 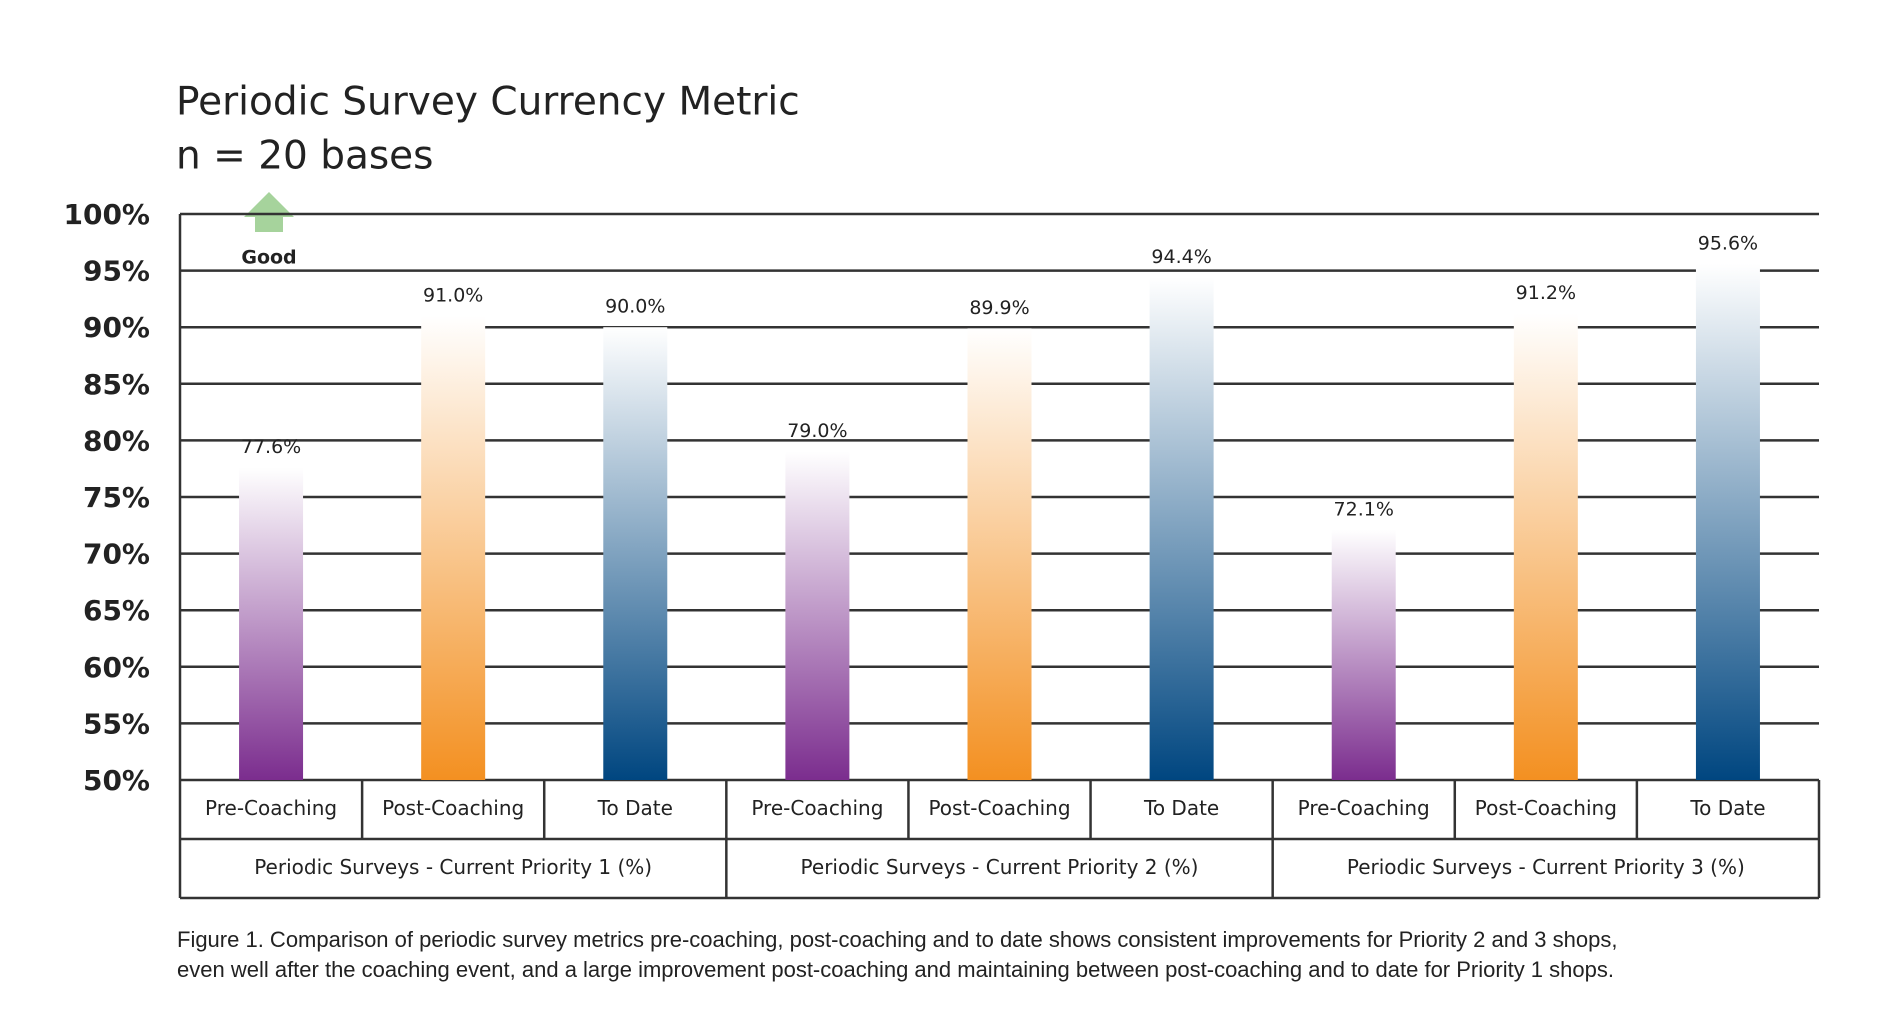 What do you see at coordinates (116, 554) in the screenshot?
I see `y-tick-label: 70%` at bounding box center [116, 554].